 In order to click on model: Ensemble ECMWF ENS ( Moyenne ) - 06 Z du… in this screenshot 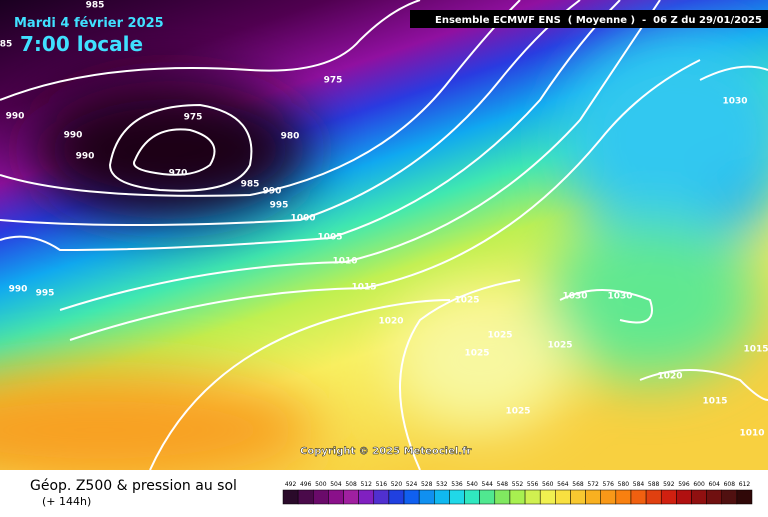, I will do `click(598, 20)`.